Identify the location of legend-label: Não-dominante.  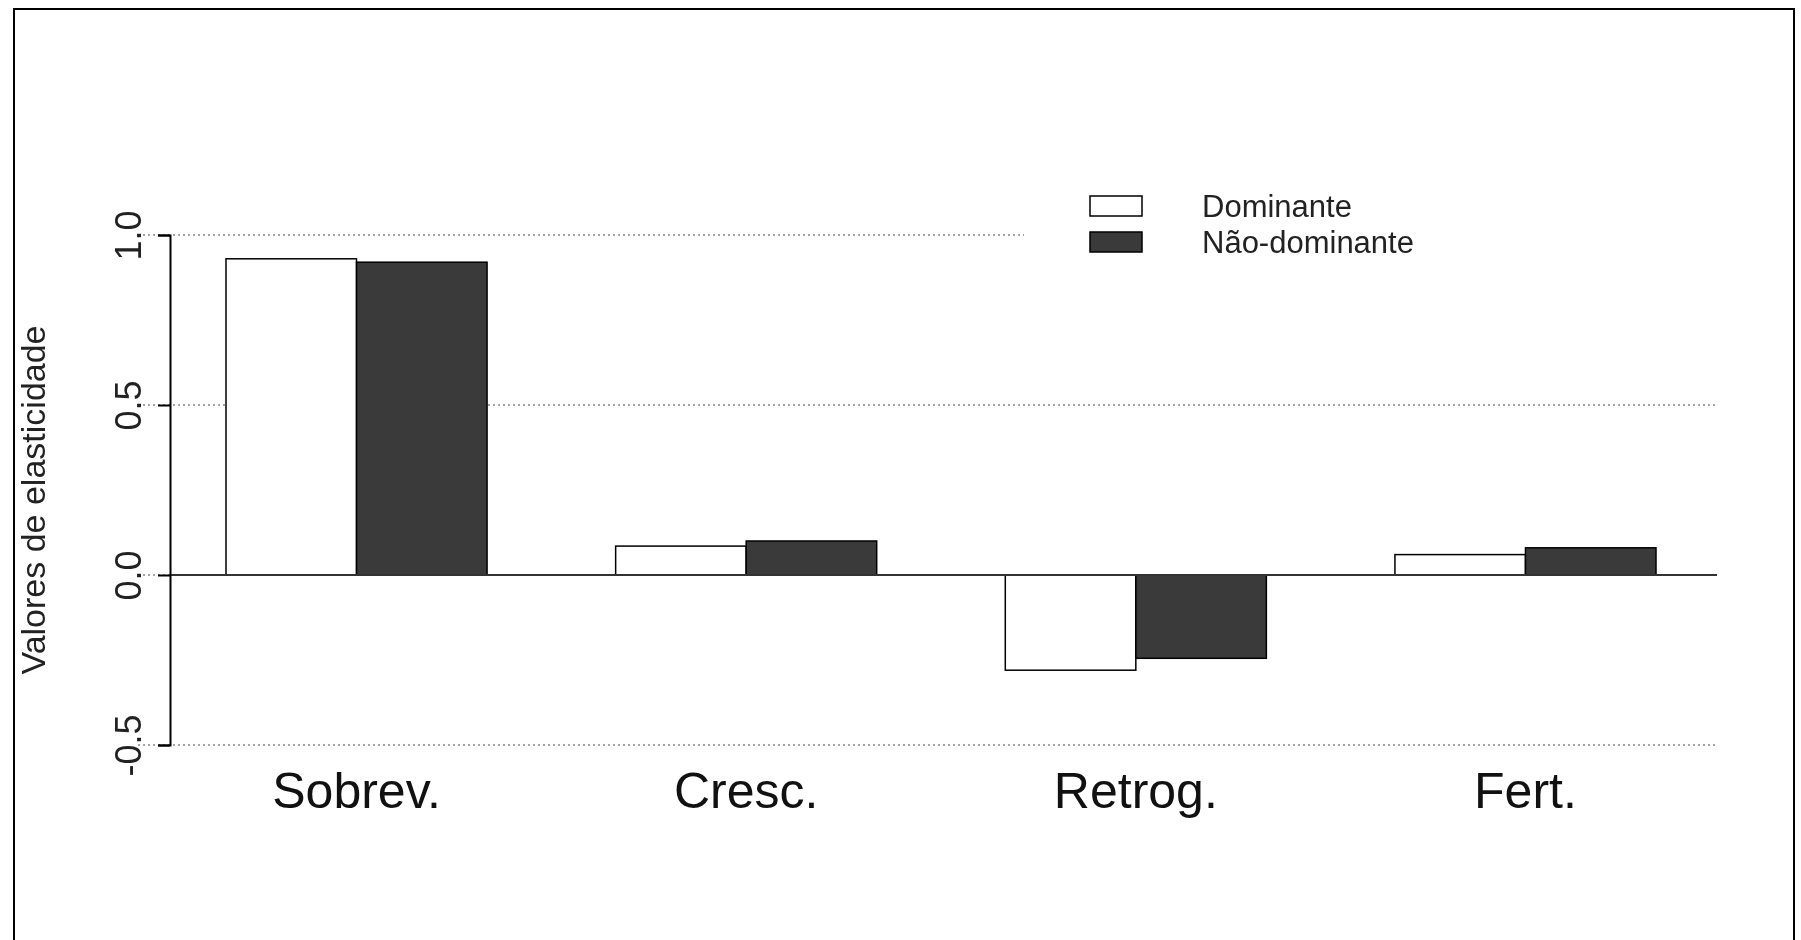
(1308, 242).